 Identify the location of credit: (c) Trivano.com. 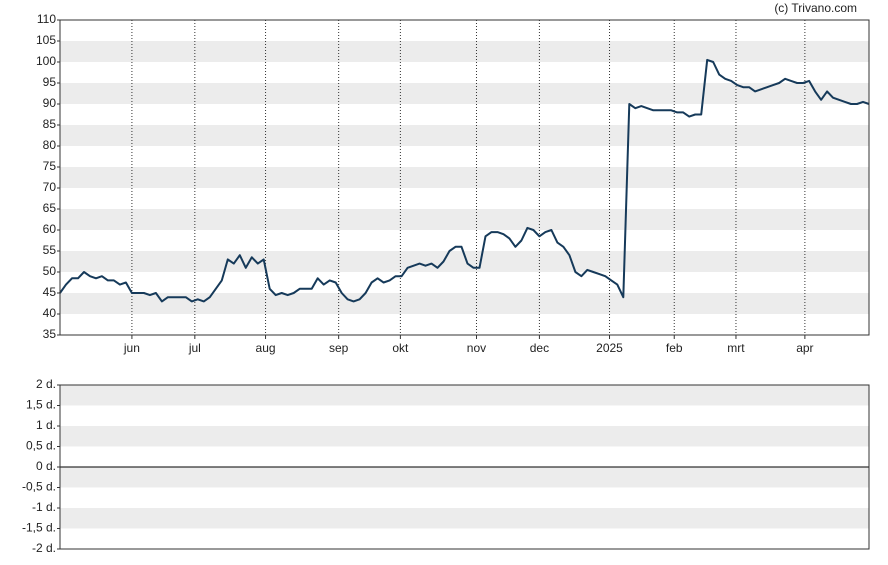
(815, 8).